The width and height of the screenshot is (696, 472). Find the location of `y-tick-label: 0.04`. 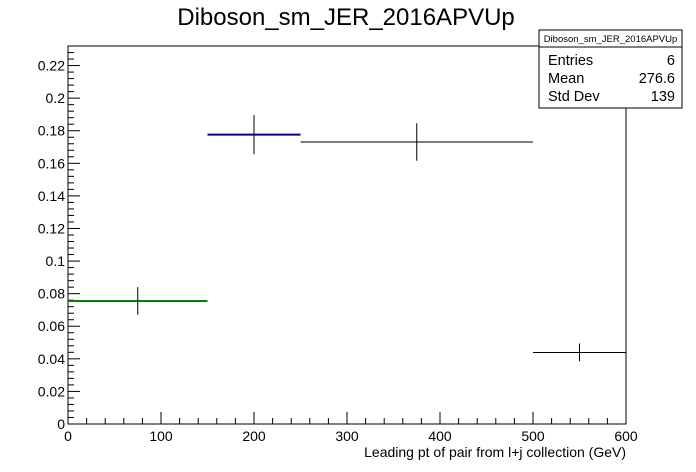

y-tick-label: 0.04 is located at coordinates (51, 359).